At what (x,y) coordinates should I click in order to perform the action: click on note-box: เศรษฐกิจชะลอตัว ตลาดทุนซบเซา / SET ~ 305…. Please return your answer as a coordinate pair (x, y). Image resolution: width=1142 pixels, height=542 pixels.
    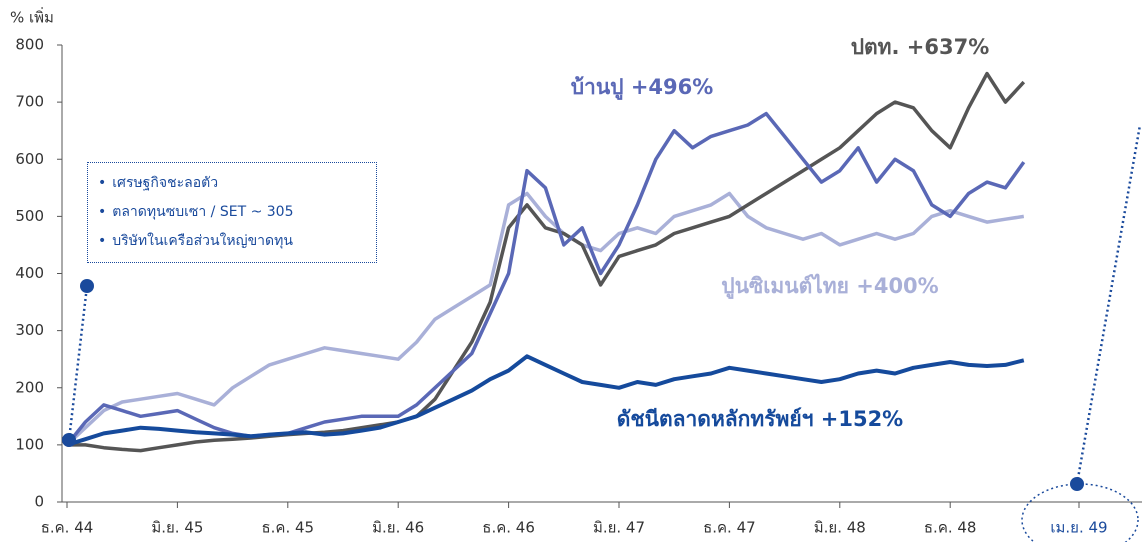
    Looking at the image, I should click on (232, 212).